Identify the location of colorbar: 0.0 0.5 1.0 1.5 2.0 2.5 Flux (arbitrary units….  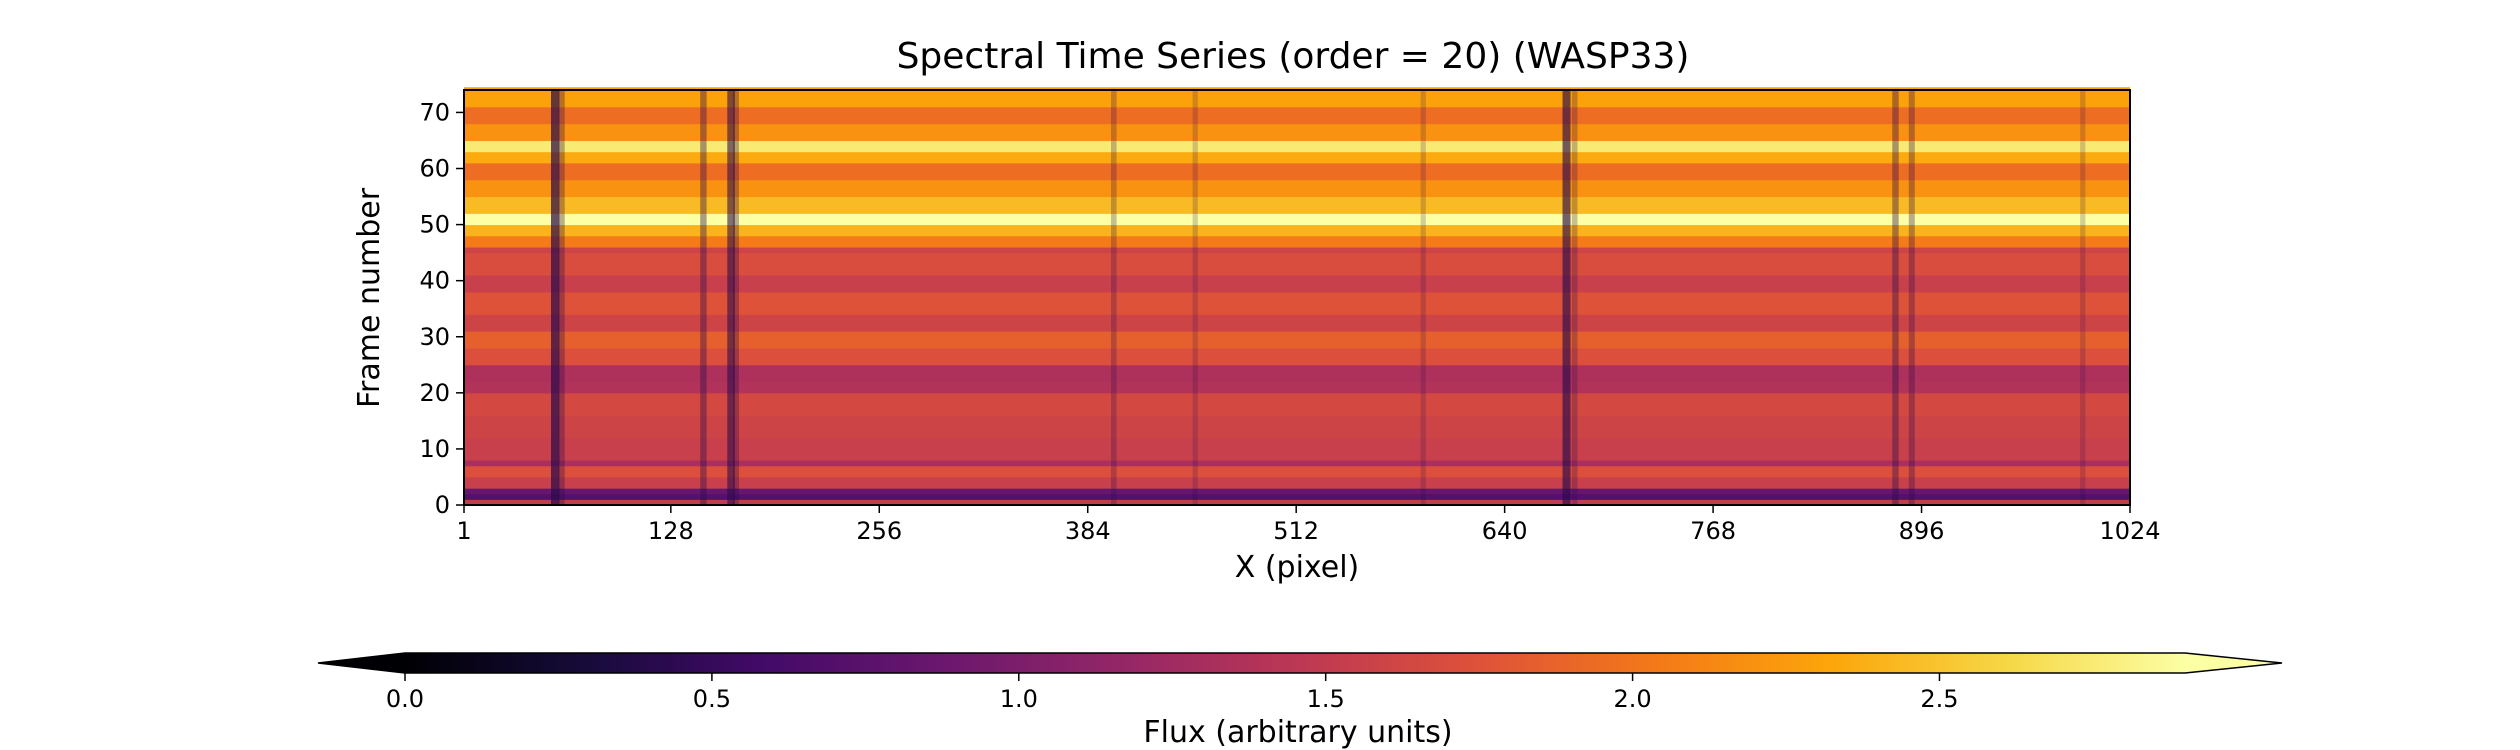
(1300, 701).